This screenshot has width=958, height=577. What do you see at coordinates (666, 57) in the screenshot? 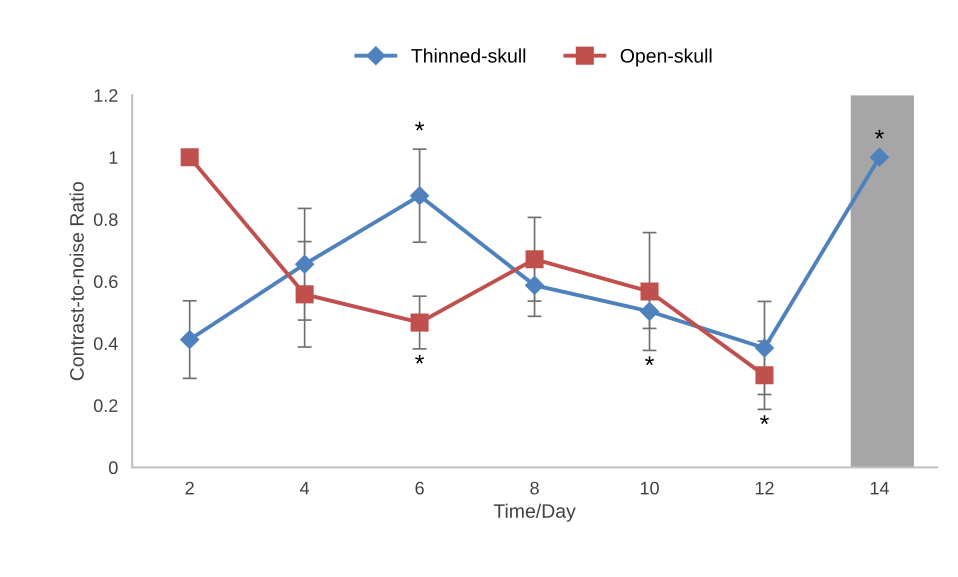
I see `legend-label: Open-skull` at bounding box center [666, 57].